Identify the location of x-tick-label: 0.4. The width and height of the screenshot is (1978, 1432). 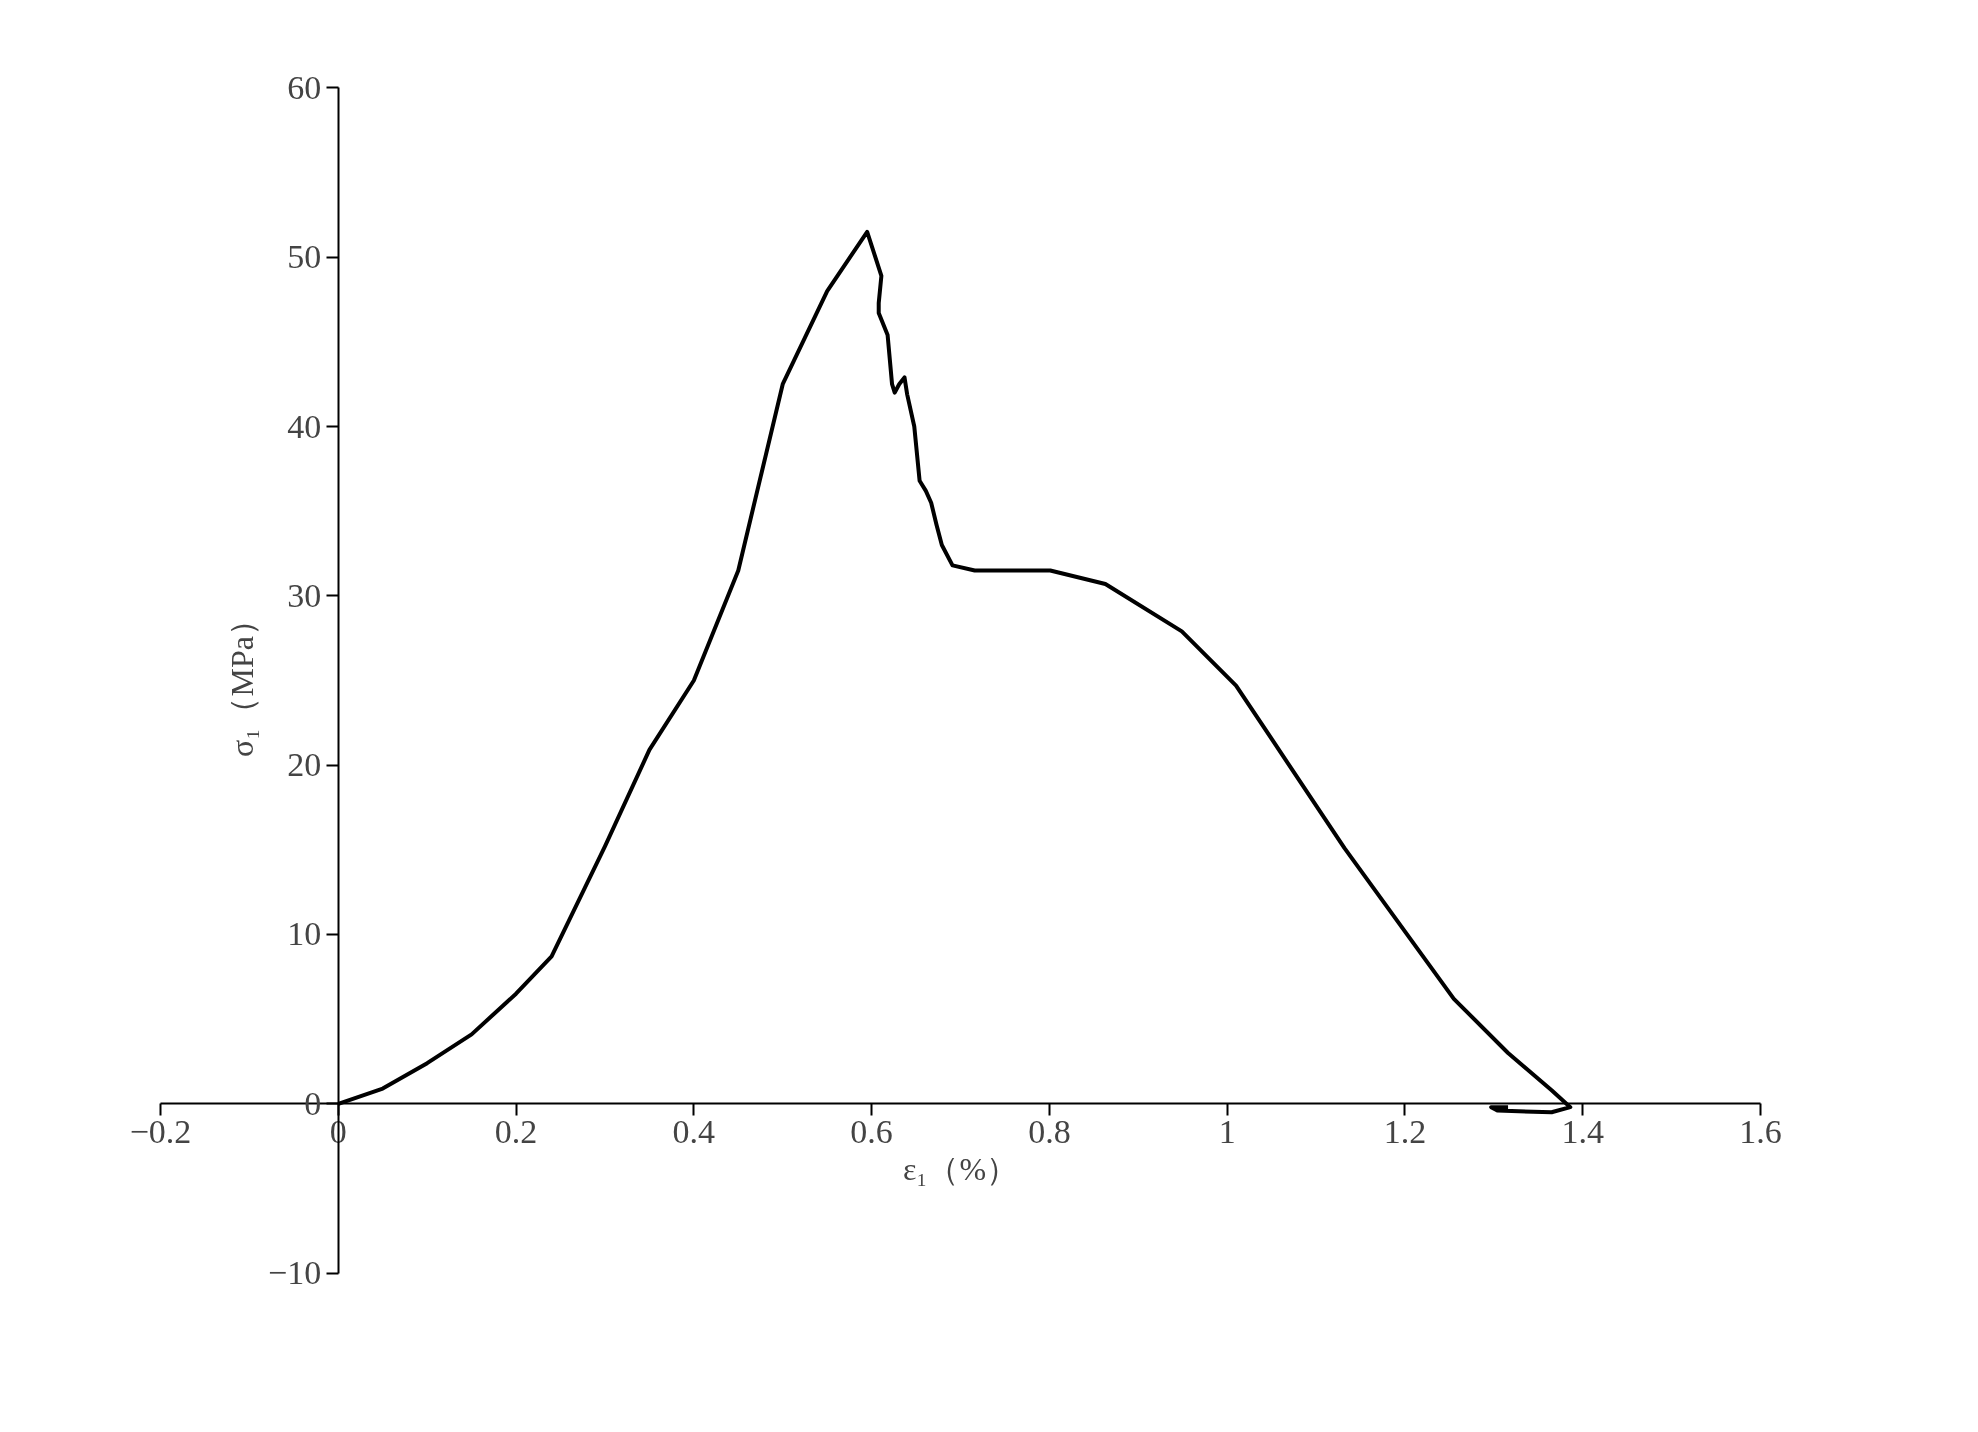
(694, 1131).